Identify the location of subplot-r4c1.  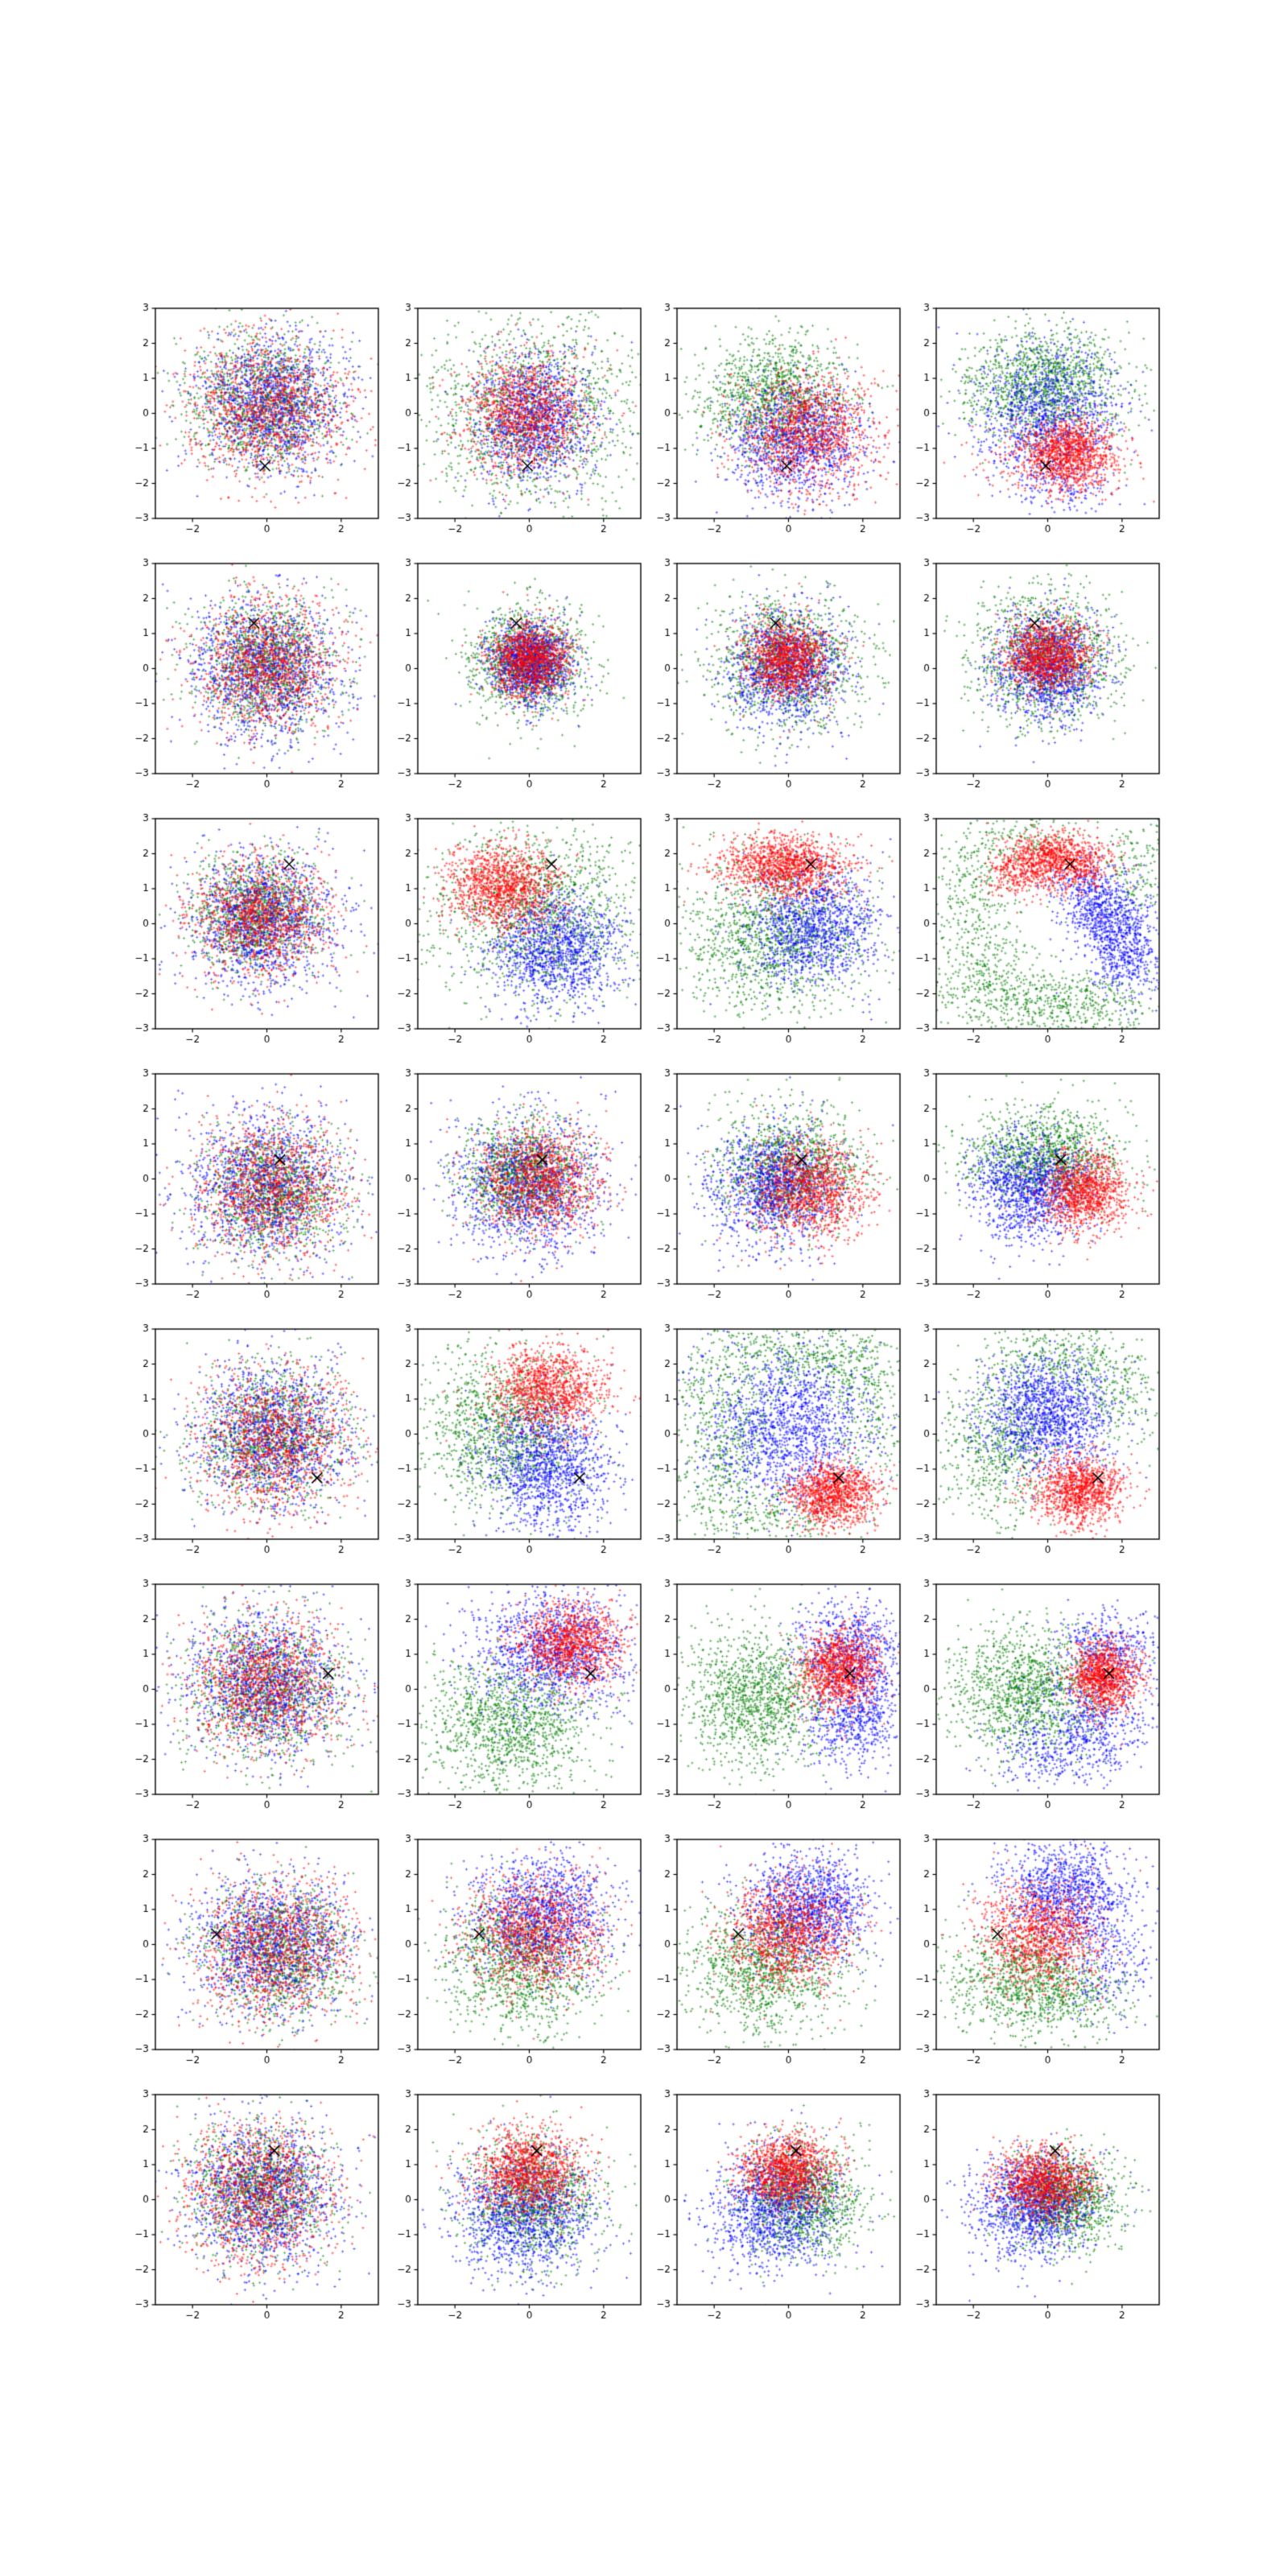
(253, 1189).